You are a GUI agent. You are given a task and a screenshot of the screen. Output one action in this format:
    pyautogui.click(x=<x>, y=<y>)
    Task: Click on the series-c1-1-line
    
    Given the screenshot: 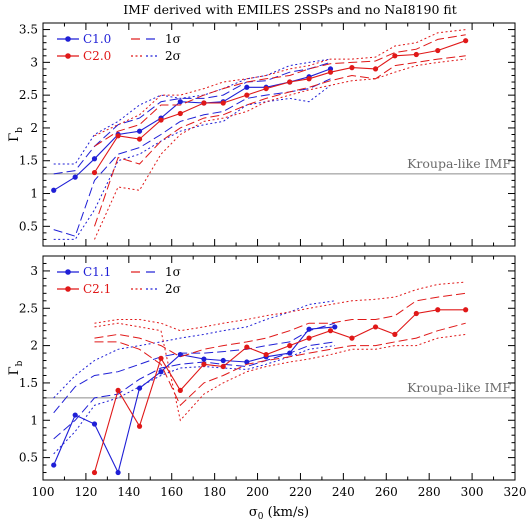 What is the action you would take?
    pyautogui.click(x=194, y=400)
    